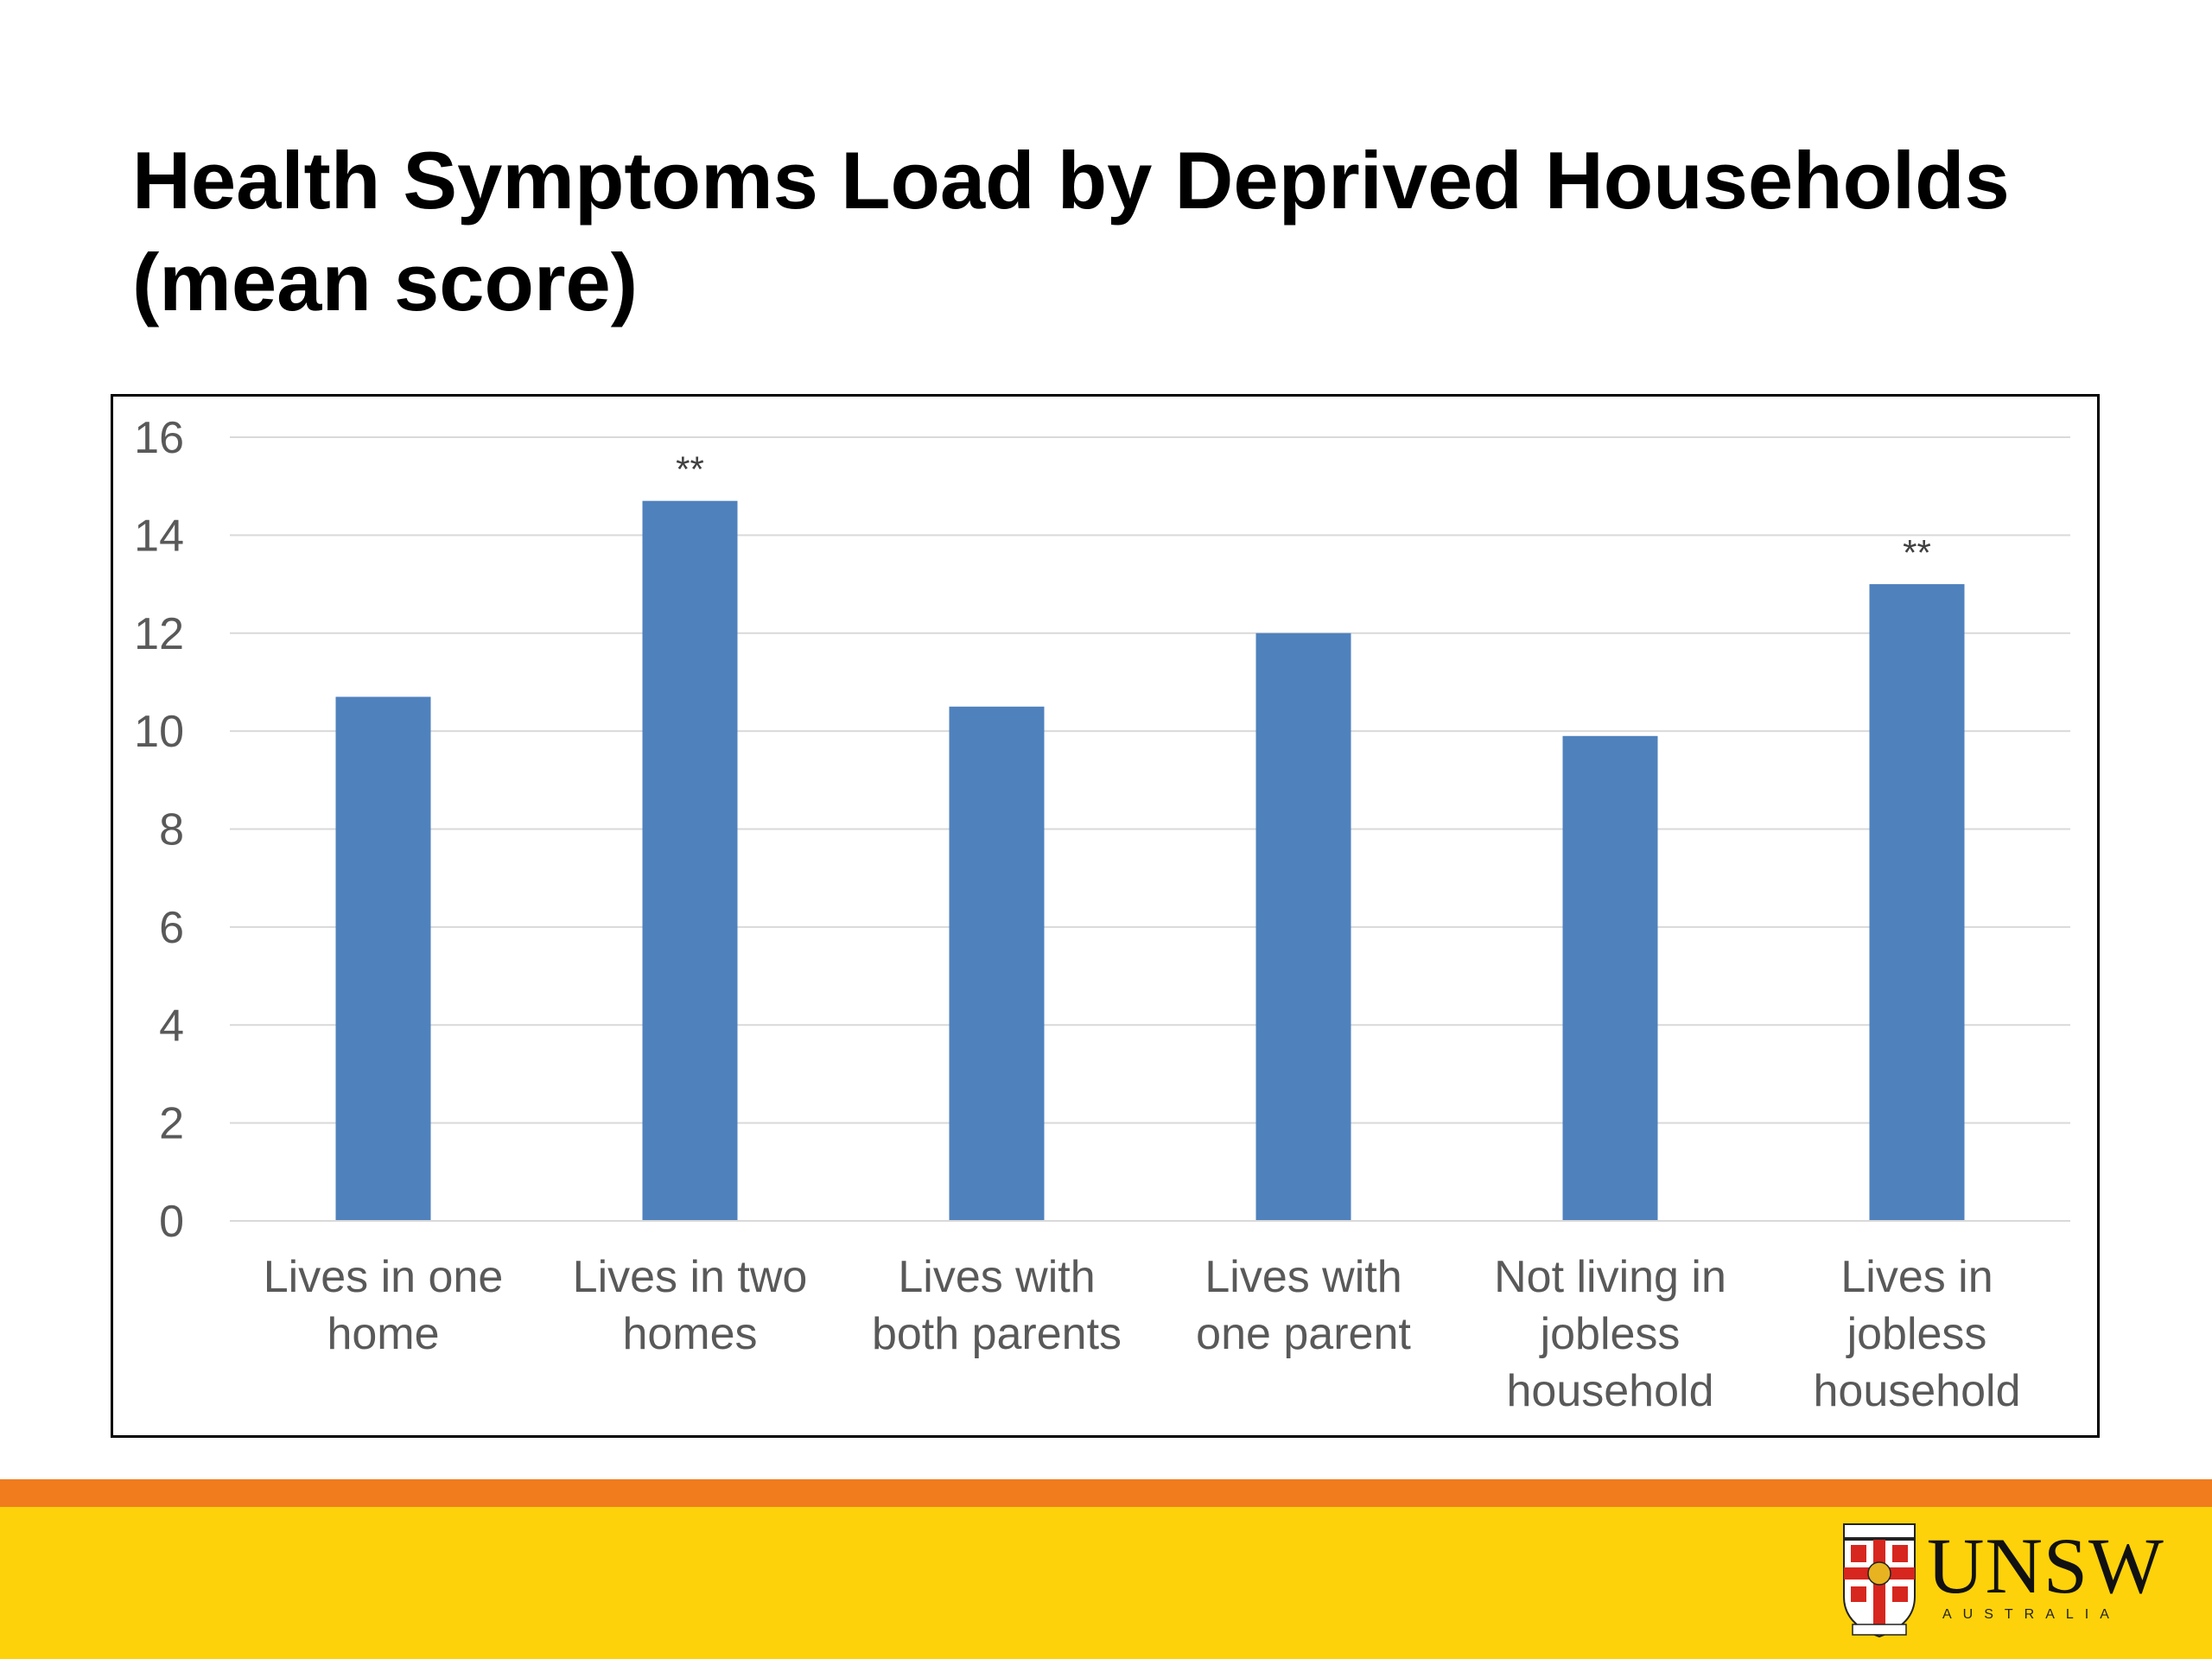  Describe the element at coordinates (1303, 1334) in the screenshot. I see `x-tick-label-line: one parent` at that location.